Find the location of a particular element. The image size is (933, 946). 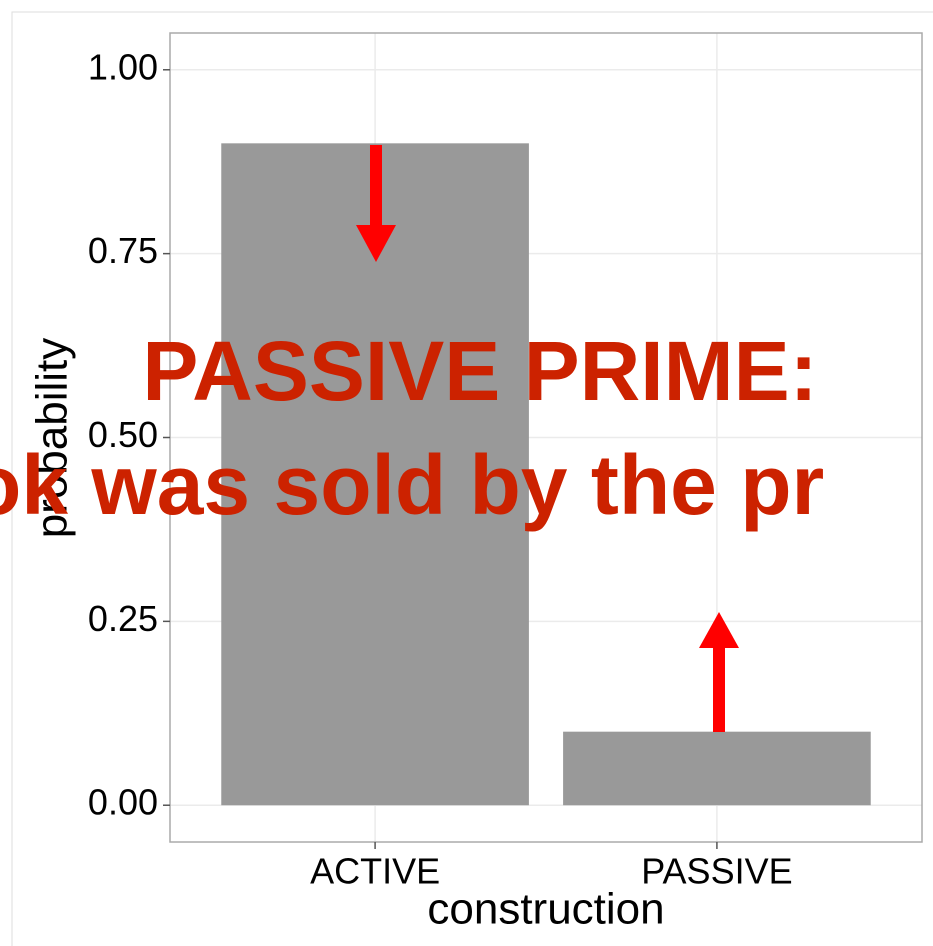

bar is located at coordinates (717, 768).